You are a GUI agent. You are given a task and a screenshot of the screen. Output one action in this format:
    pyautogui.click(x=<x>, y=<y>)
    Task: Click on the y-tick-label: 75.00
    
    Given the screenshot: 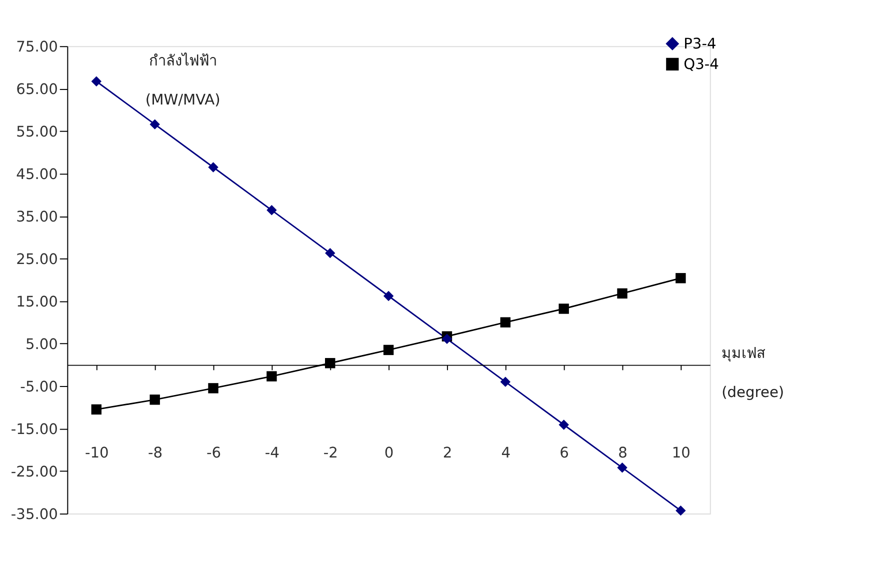 What is the action you would take?
    pyautogui.click(x=37, y=47)
    